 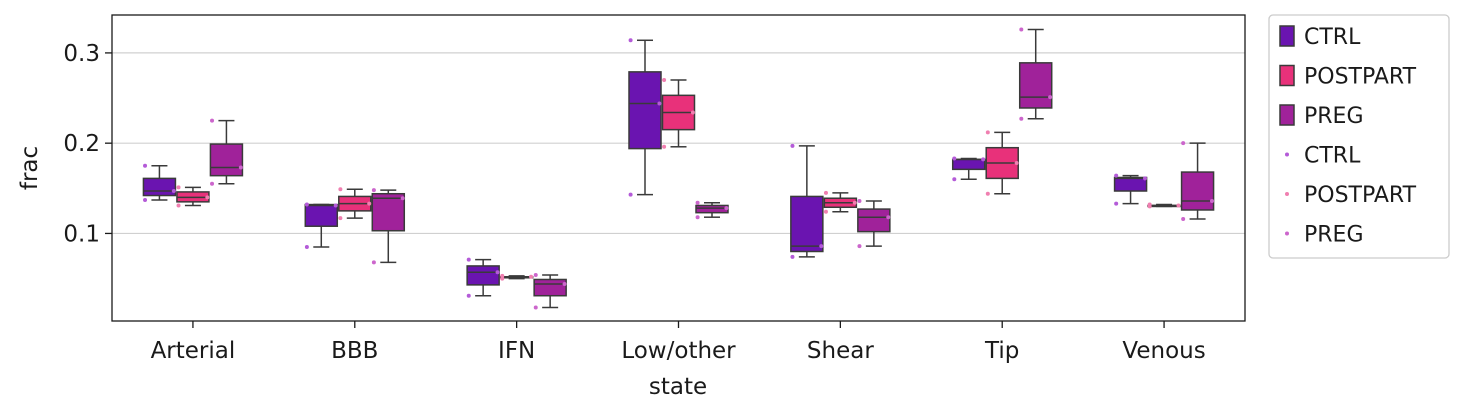 What do you see at coordinates (840, 351) in the screenshot?
I see `x-tick-label: Shear` at bounding box center [840, 351].